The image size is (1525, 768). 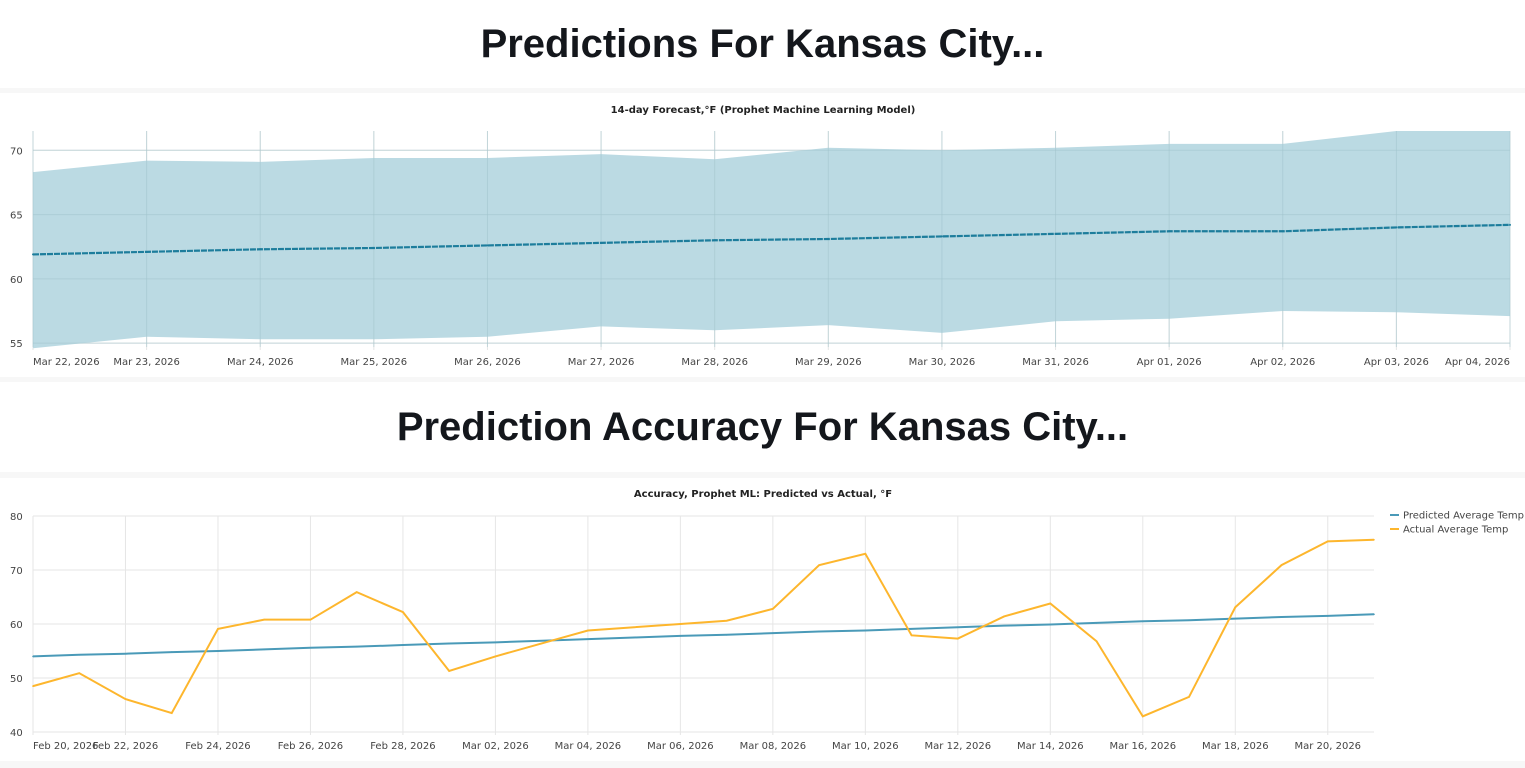 What do you see at coordinates (66, 362) in the screenshot?
I see `x-tick-label: Mar 22, 2026` at bounding box center [66, 362].